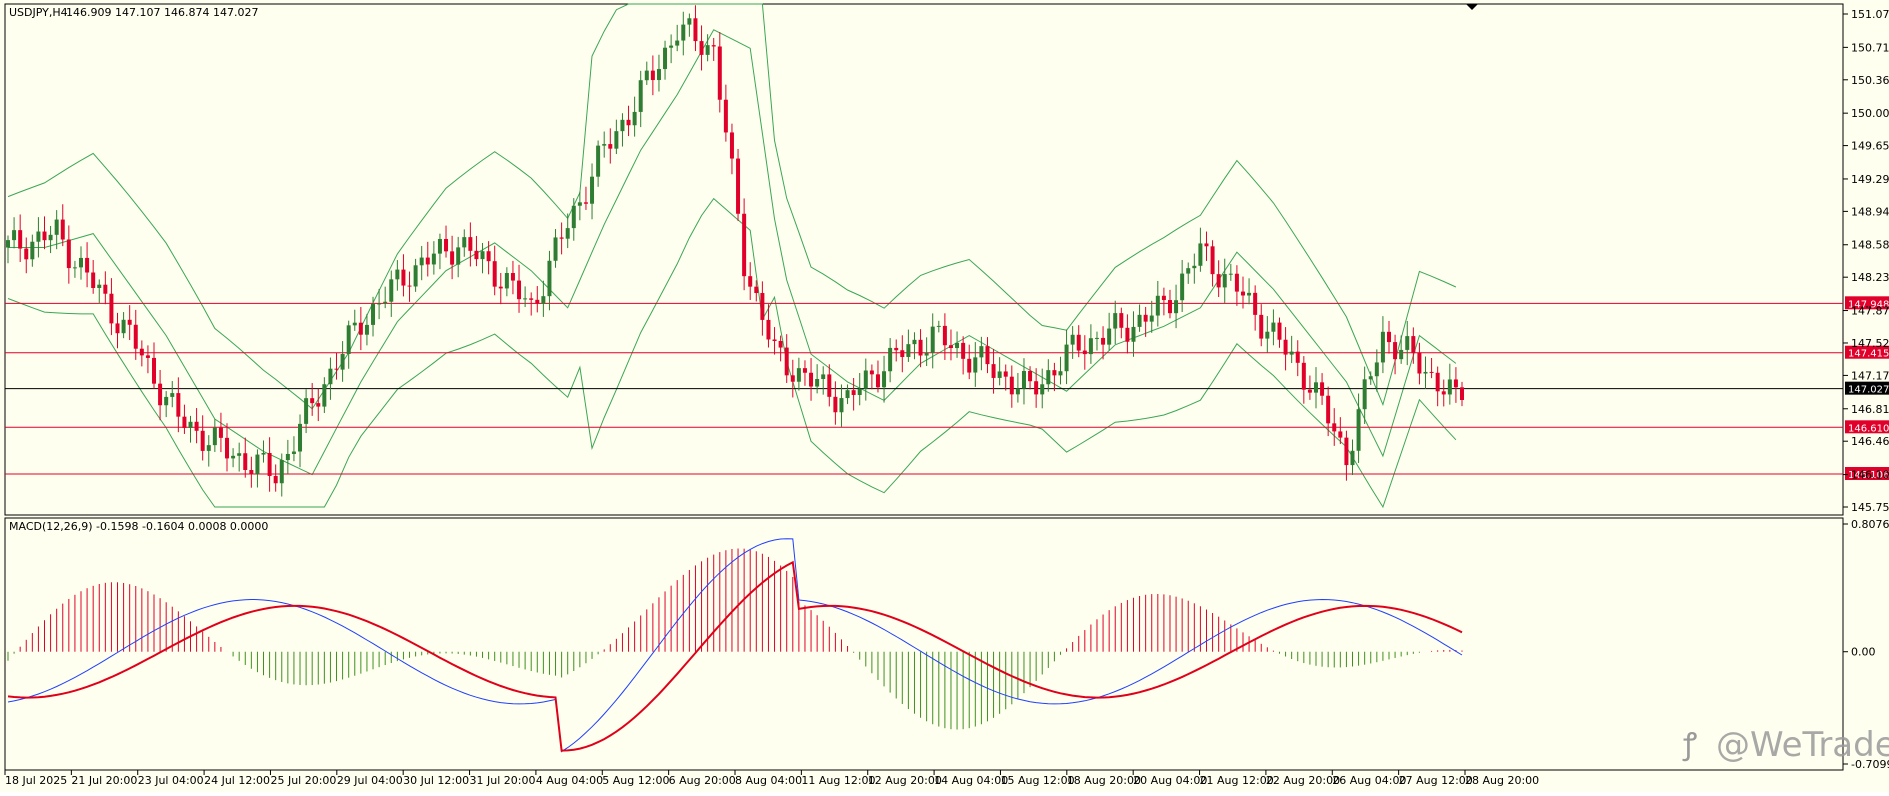 Image resolution: width=1889 pixels, height=796 pixels. Describe the element at coordinates (1104, 780) in the screenshot. I see `time-tick-label: 18 Aug 20:00` at that location.